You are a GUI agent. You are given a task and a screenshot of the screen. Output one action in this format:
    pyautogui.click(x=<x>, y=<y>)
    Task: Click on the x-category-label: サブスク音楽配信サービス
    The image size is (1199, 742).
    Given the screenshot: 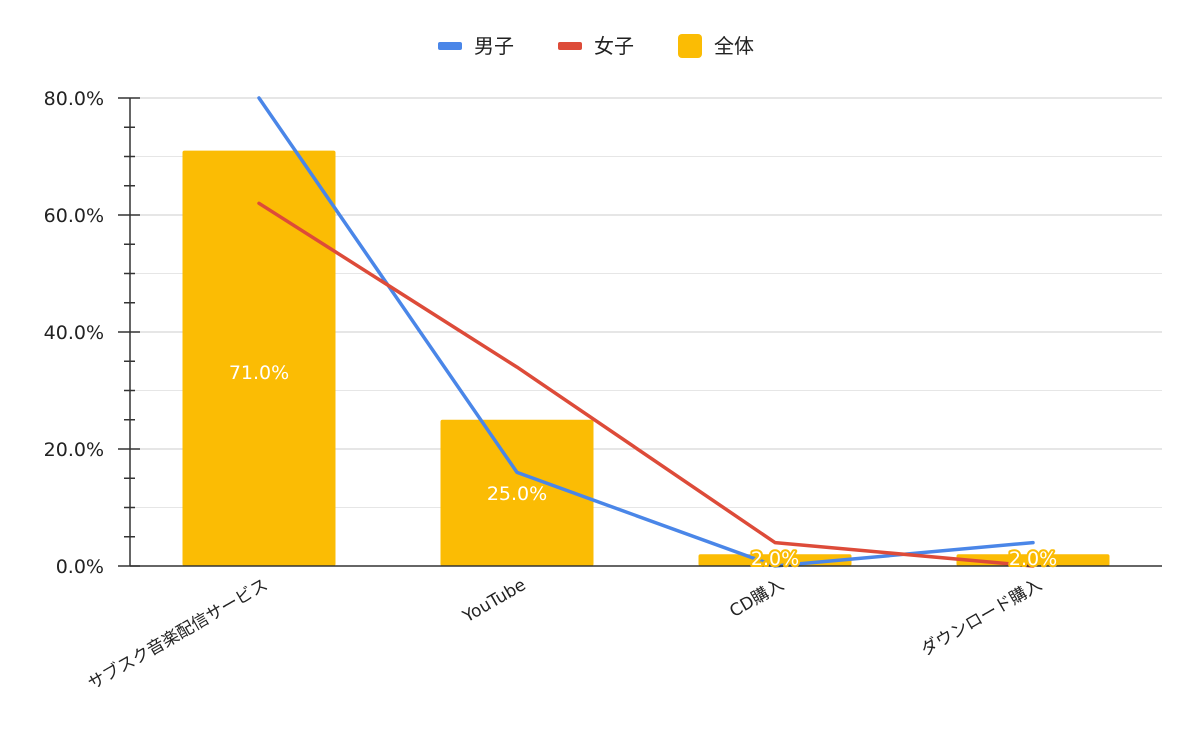 What is the action you would take?
    pyautogui.click(x=177, y=634)
    